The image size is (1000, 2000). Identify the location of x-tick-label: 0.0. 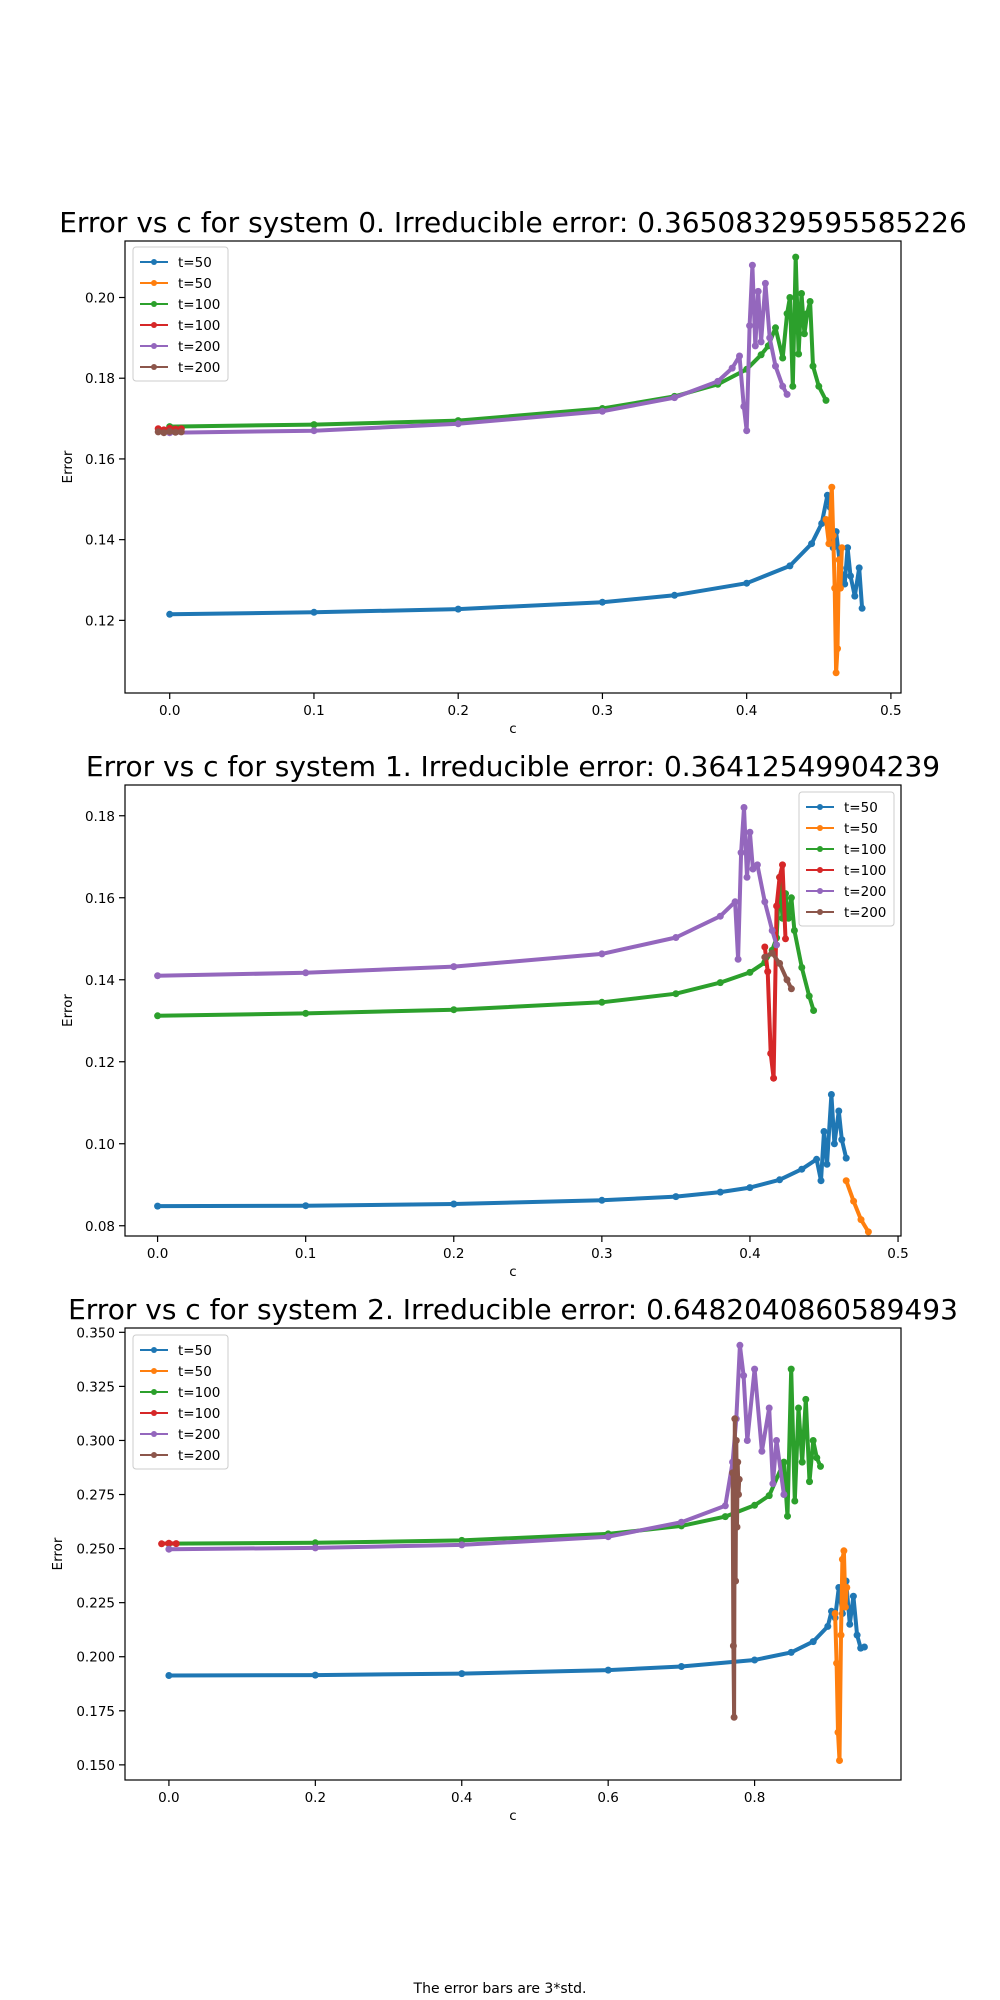
(157, 1254).